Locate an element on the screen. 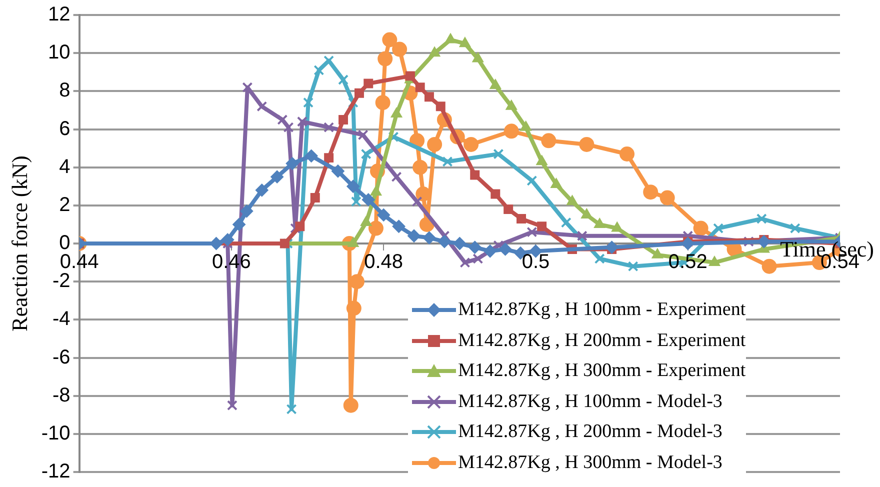 Image resolution: width=880 pixels, height=487 pixels. y-axis-title: Reaction force (kN) is located at coordinates (19, 244).